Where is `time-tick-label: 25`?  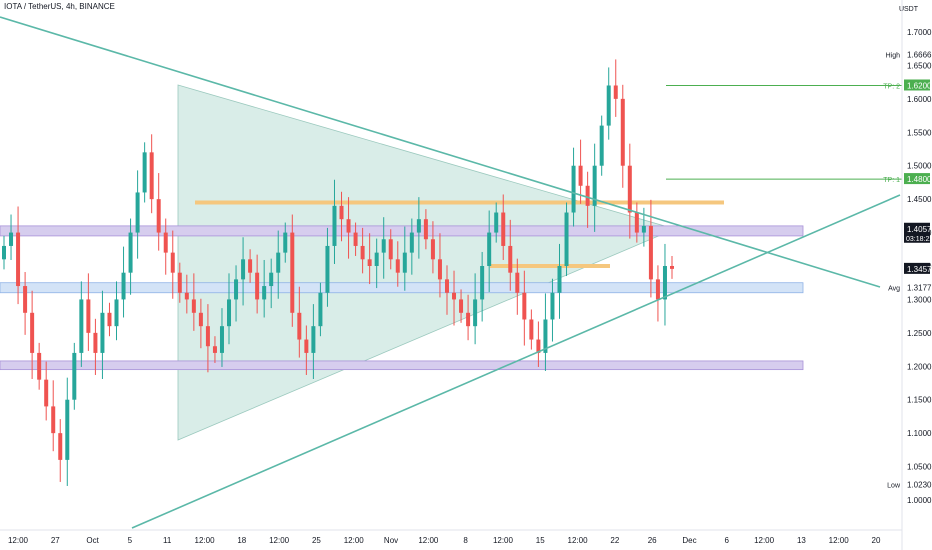 time-tick-label: 25 is located at coordinates (316, 540).